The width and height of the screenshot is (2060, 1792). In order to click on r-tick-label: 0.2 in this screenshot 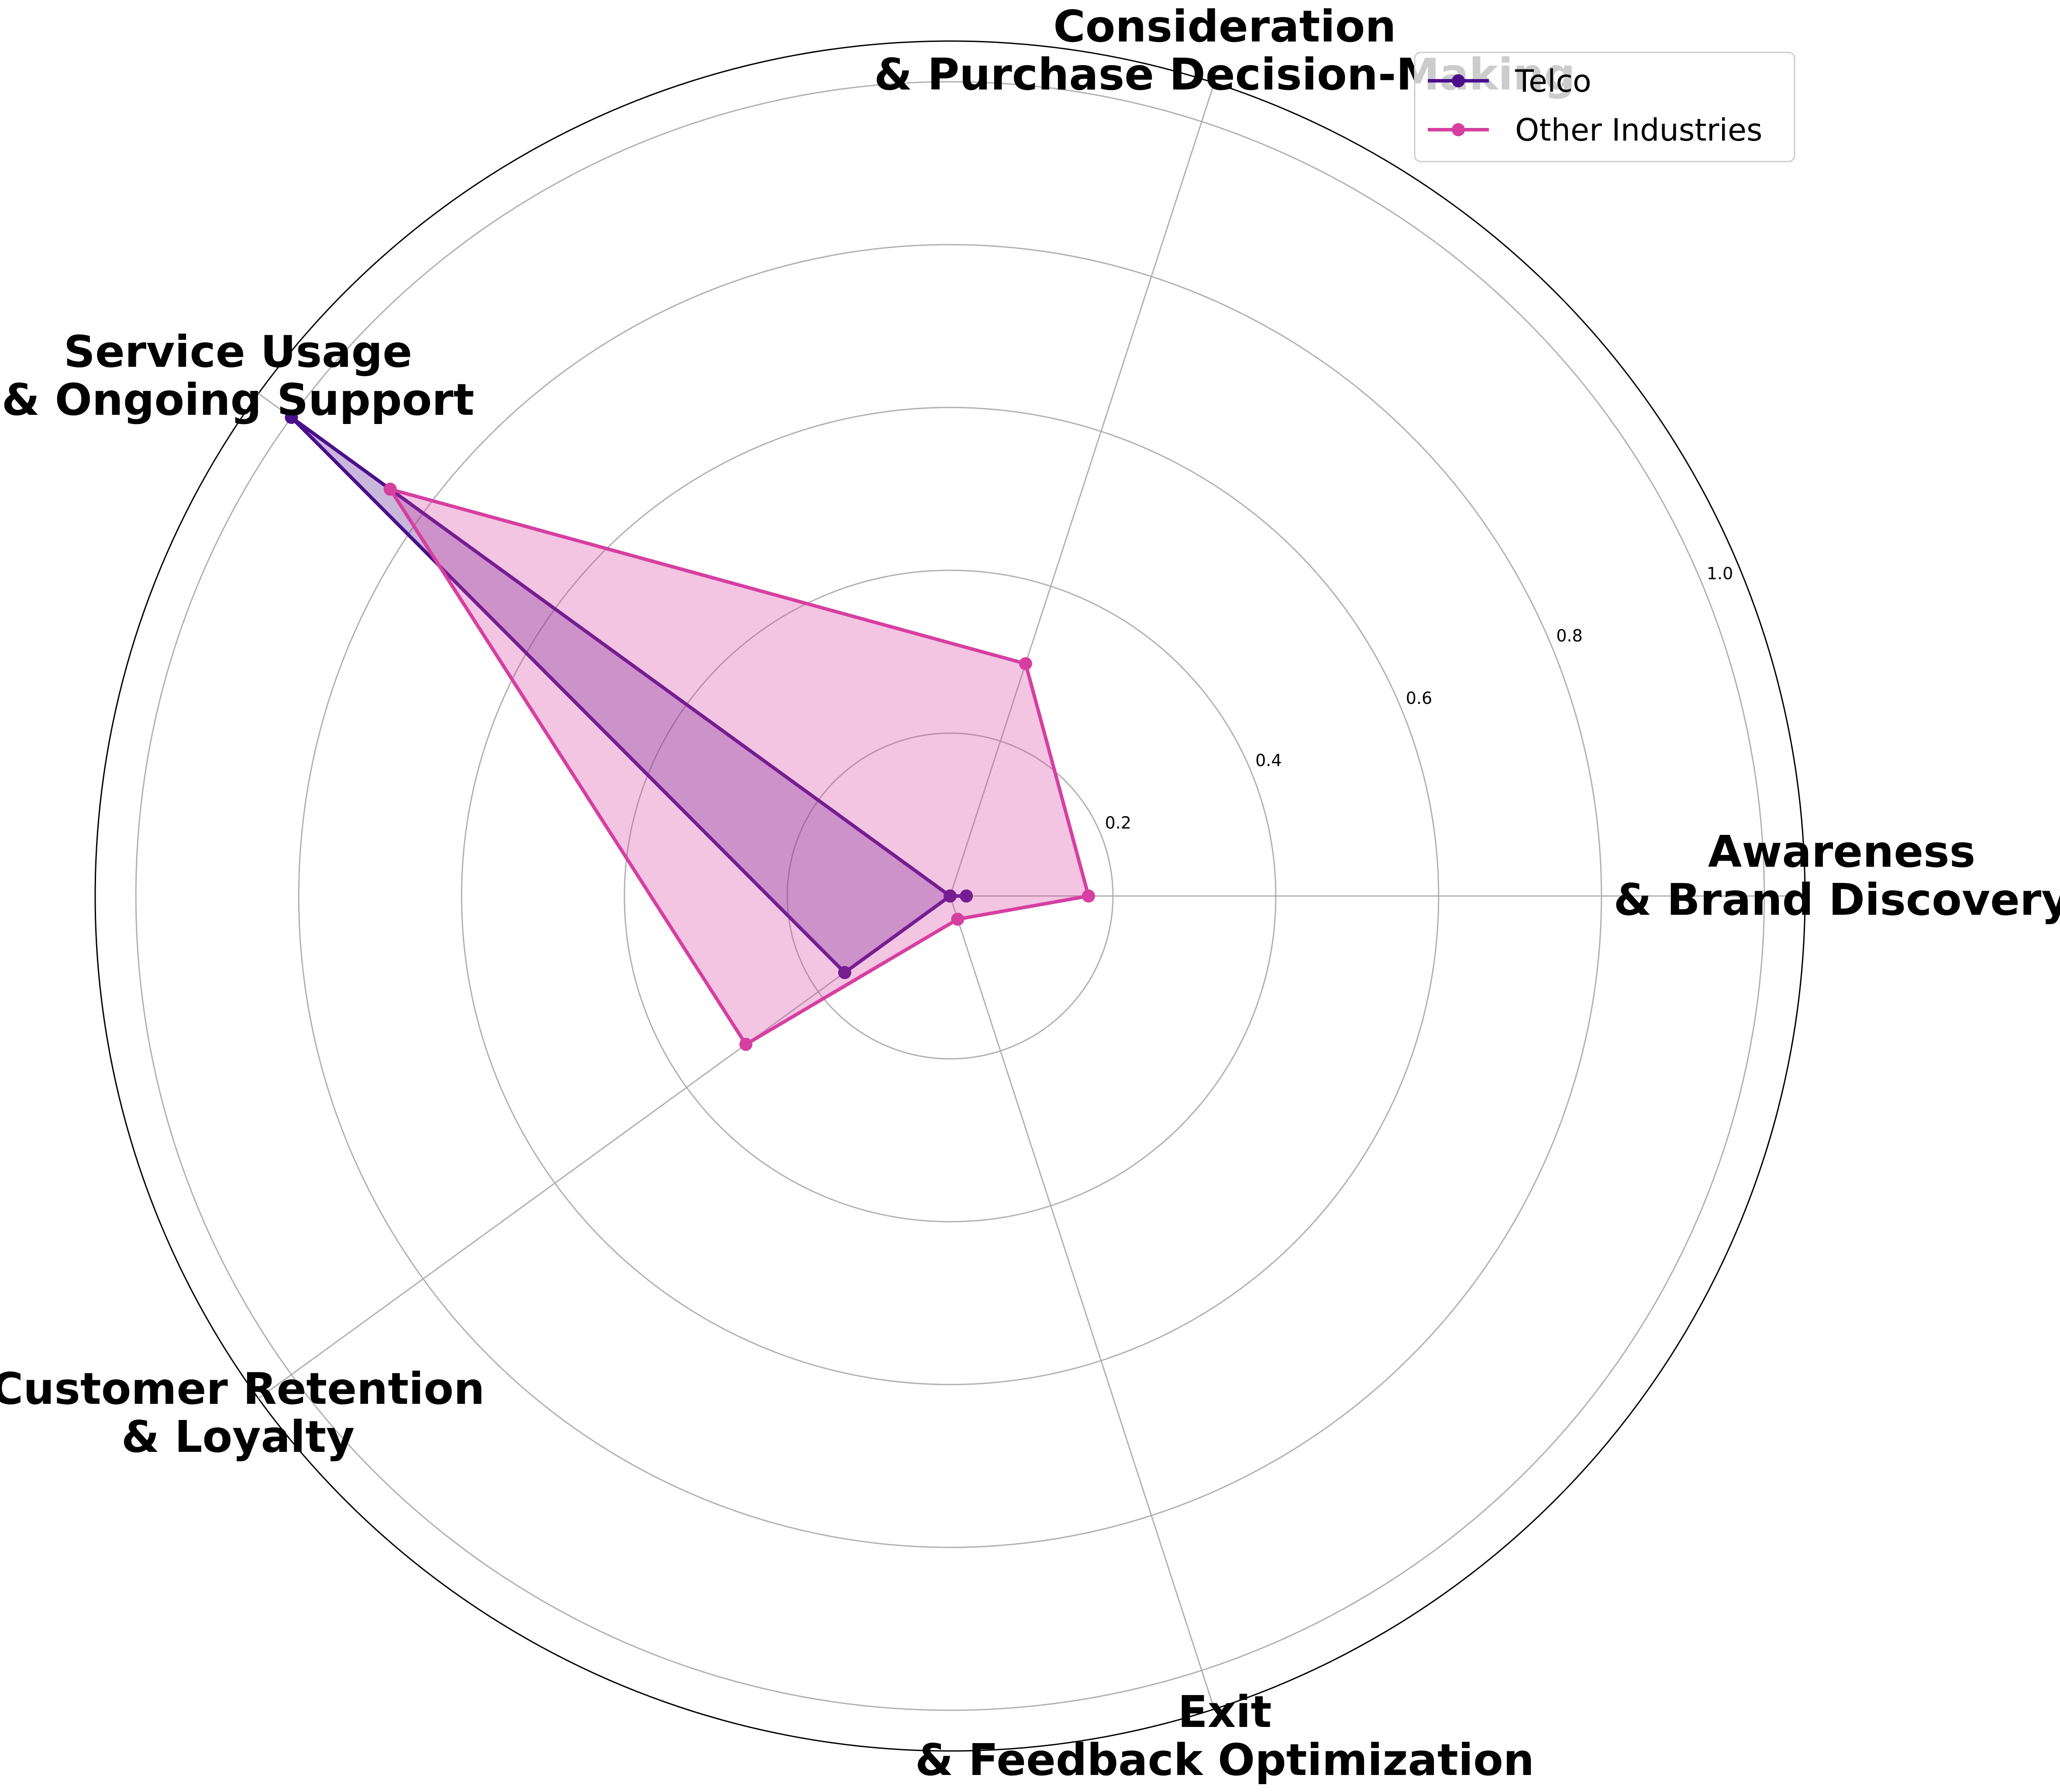, I will do `click(1118, 822)`.